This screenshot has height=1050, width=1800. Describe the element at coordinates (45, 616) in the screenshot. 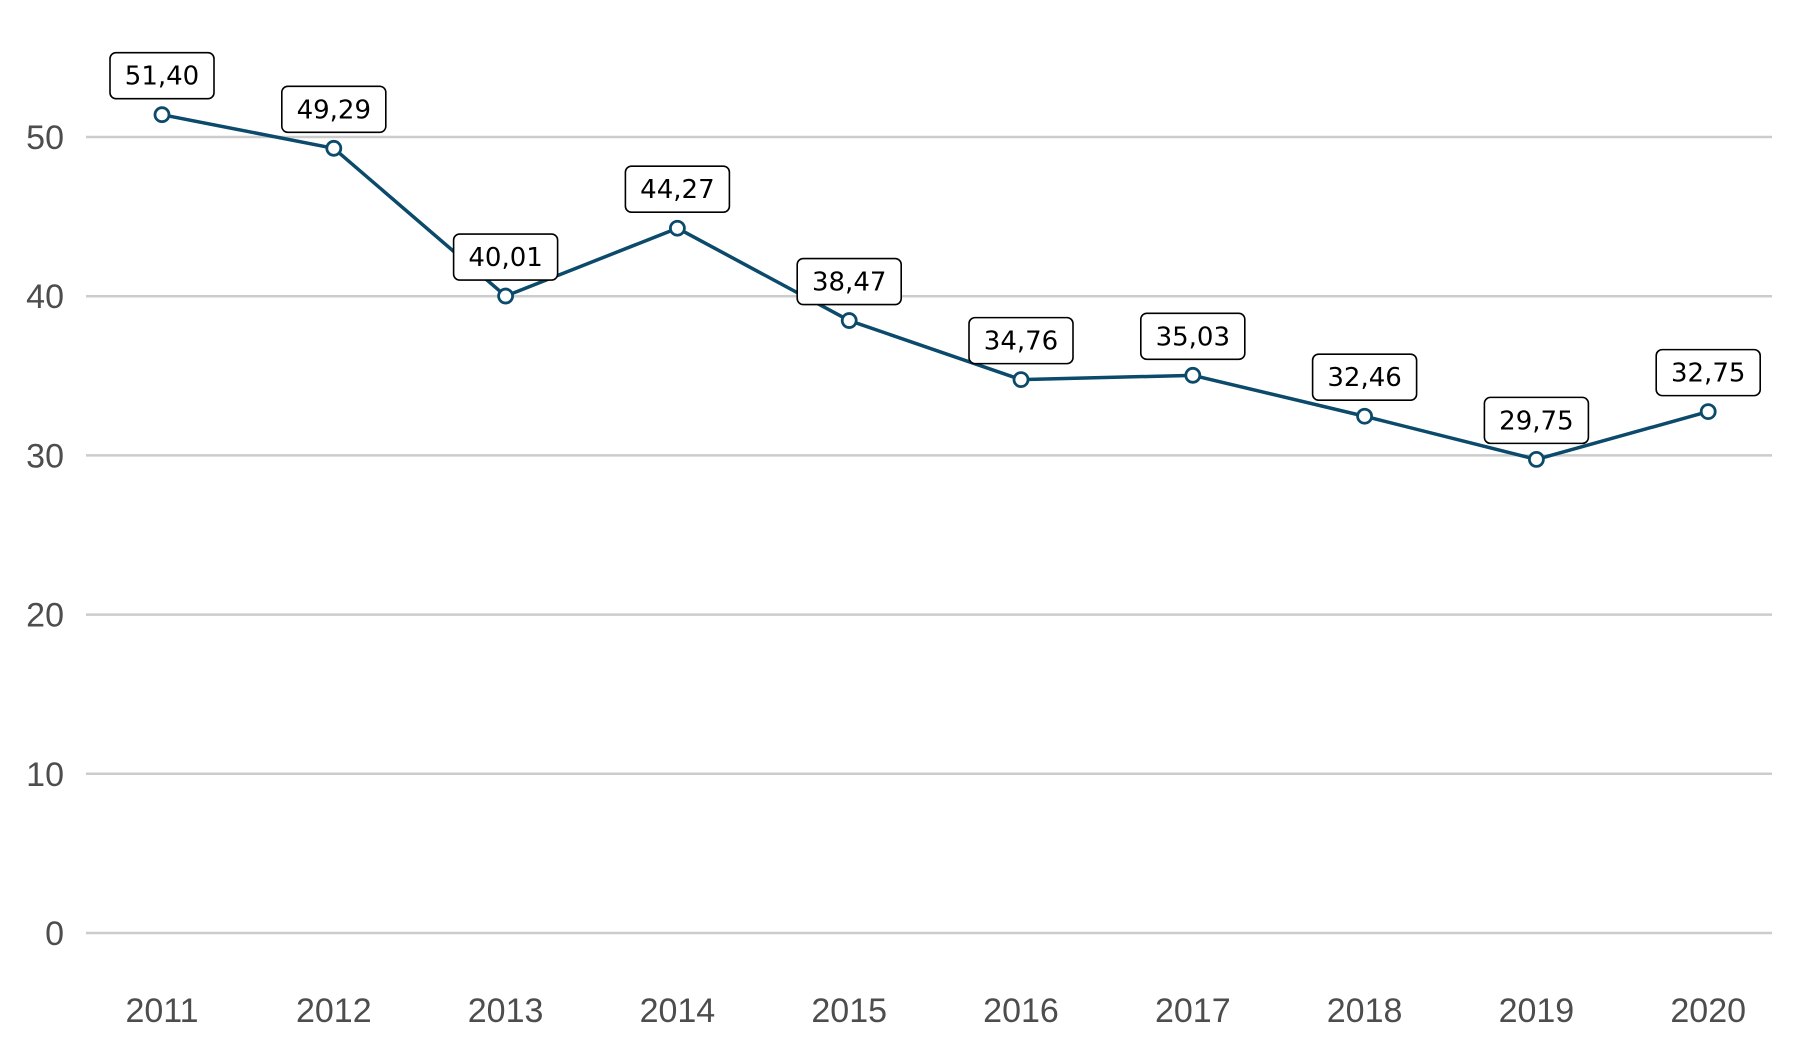

I see `y-tick-label: 20` at that location.